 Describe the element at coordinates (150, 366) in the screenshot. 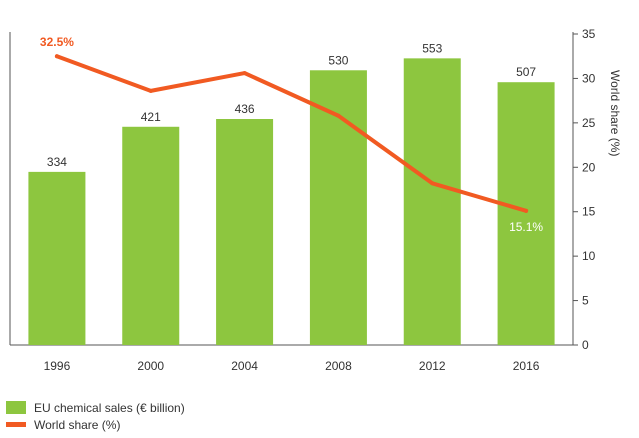

I see `x-tick-2000: 2000` at that location.